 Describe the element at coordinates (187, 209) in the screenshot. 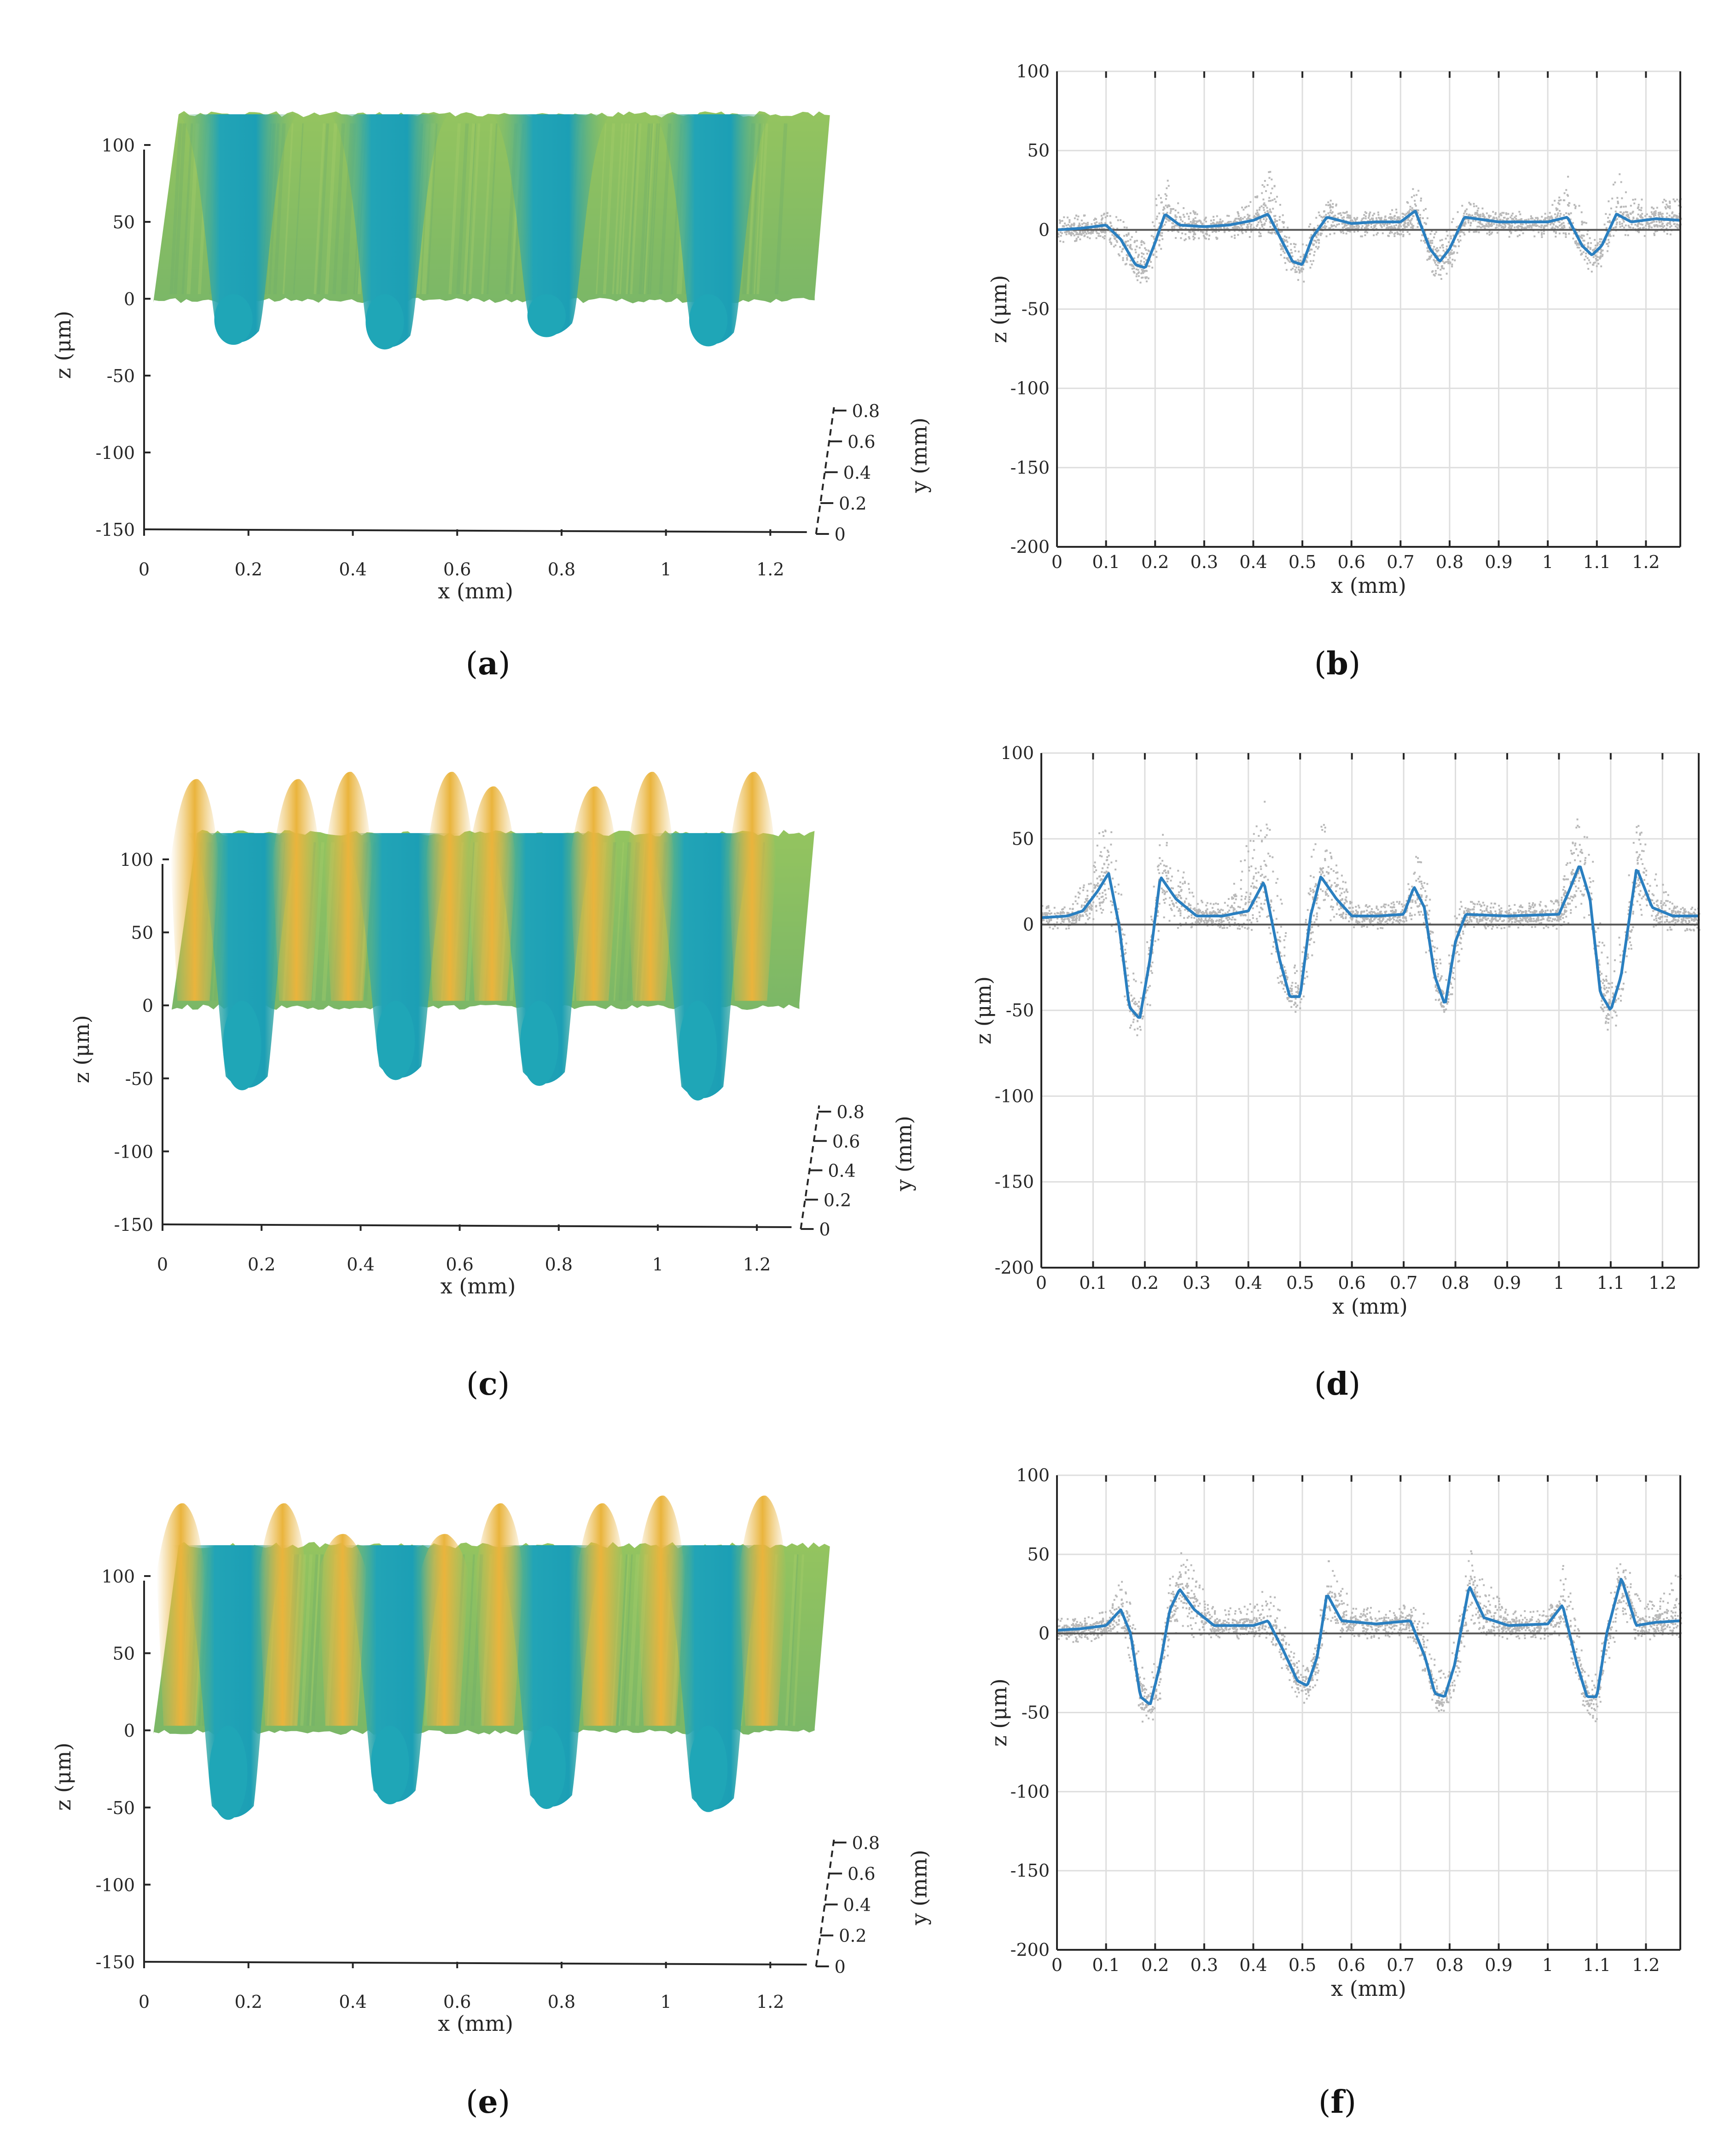

I see `surface-striation` at that location.